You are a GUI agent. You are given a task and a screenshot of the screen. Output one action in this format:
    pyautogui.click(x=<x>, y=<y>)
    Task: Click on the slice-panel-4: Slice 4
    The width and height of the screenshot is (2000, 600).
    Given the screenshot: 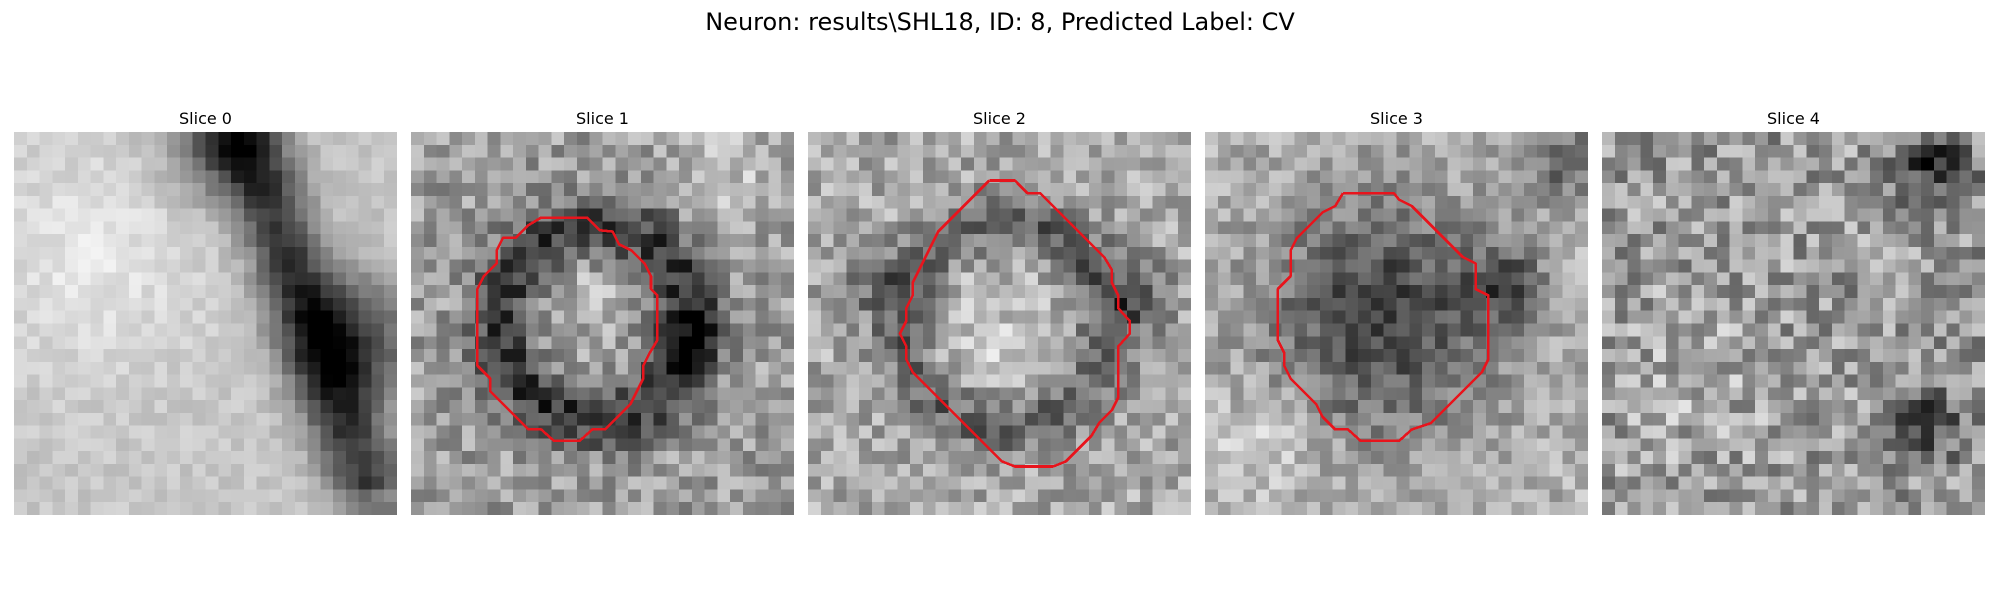 What is the action you would take?
    pyautogui.click(x=1793, y=311)
    